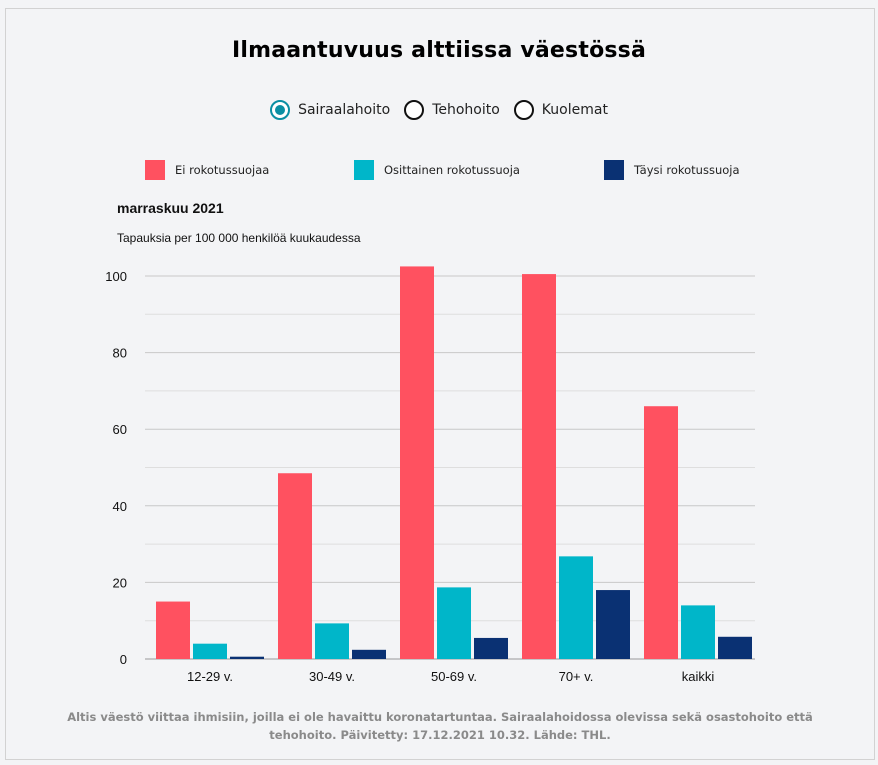 The height and width of the screenshot is (765, 878). Describe the element at coordinates (332, 676) in the screenshot. I see `x-tick-label: 30-49 v.` at that location.